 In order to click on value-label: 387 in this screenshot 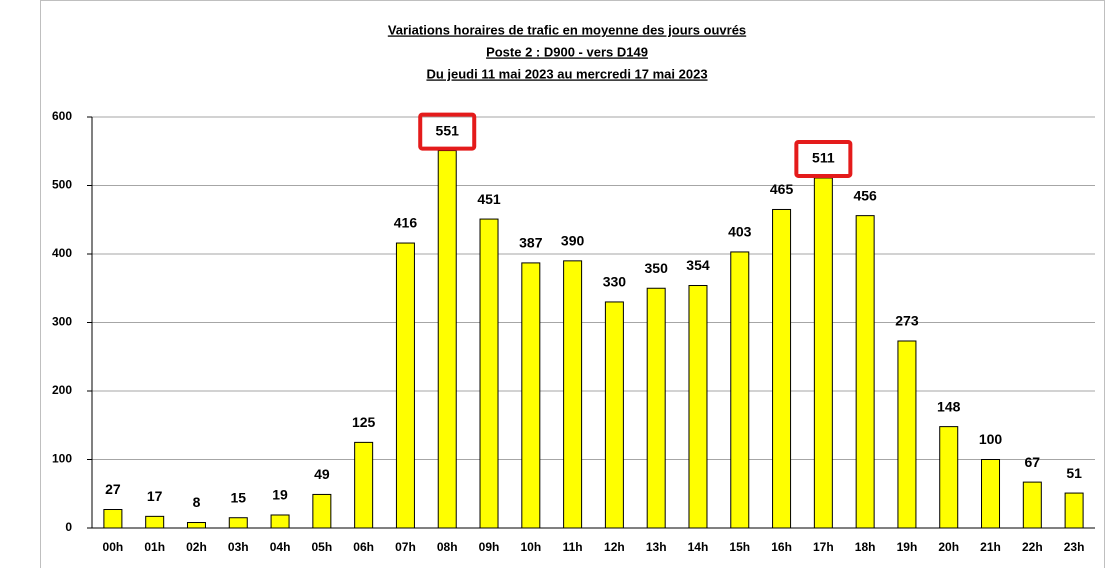, I will do `click(531, 243)`.